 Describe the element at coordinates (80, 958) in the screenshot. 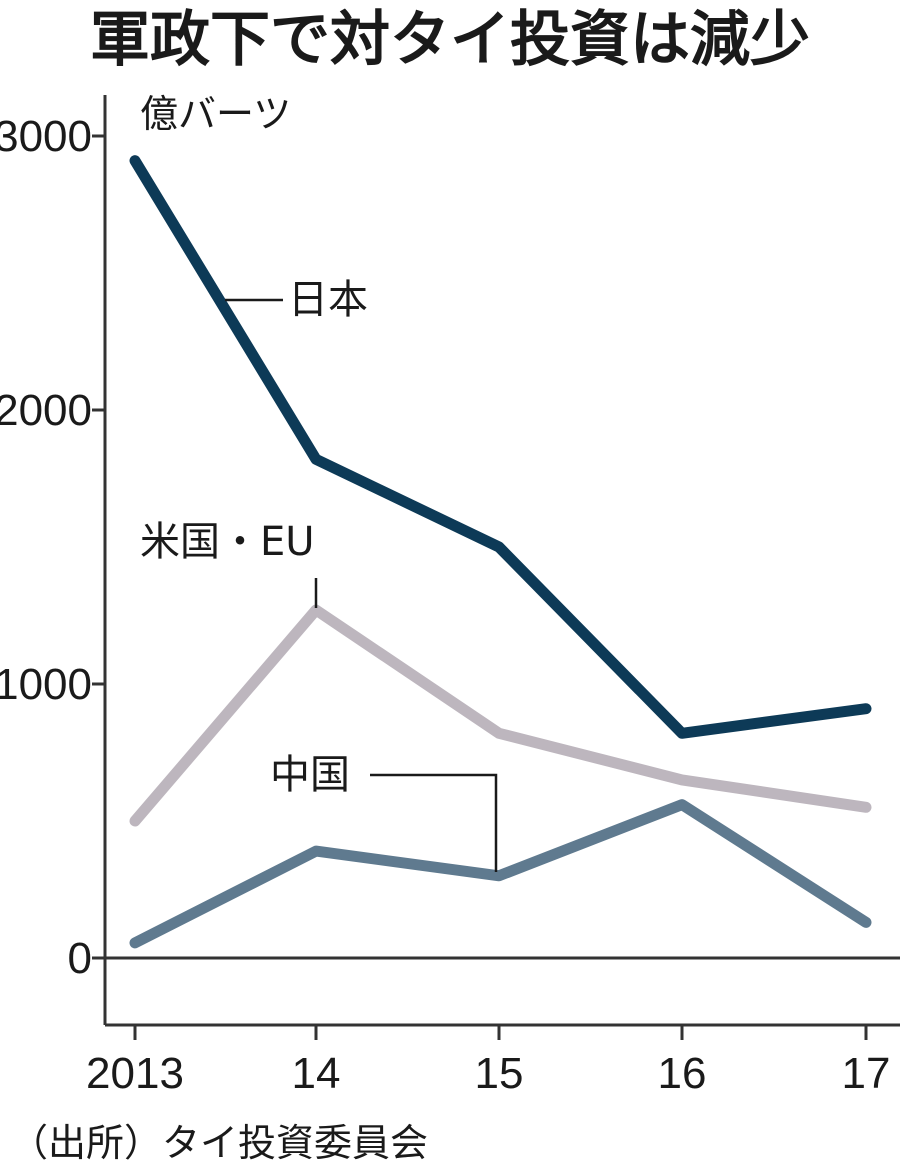

I see `y-tick-label: 0` at that location.